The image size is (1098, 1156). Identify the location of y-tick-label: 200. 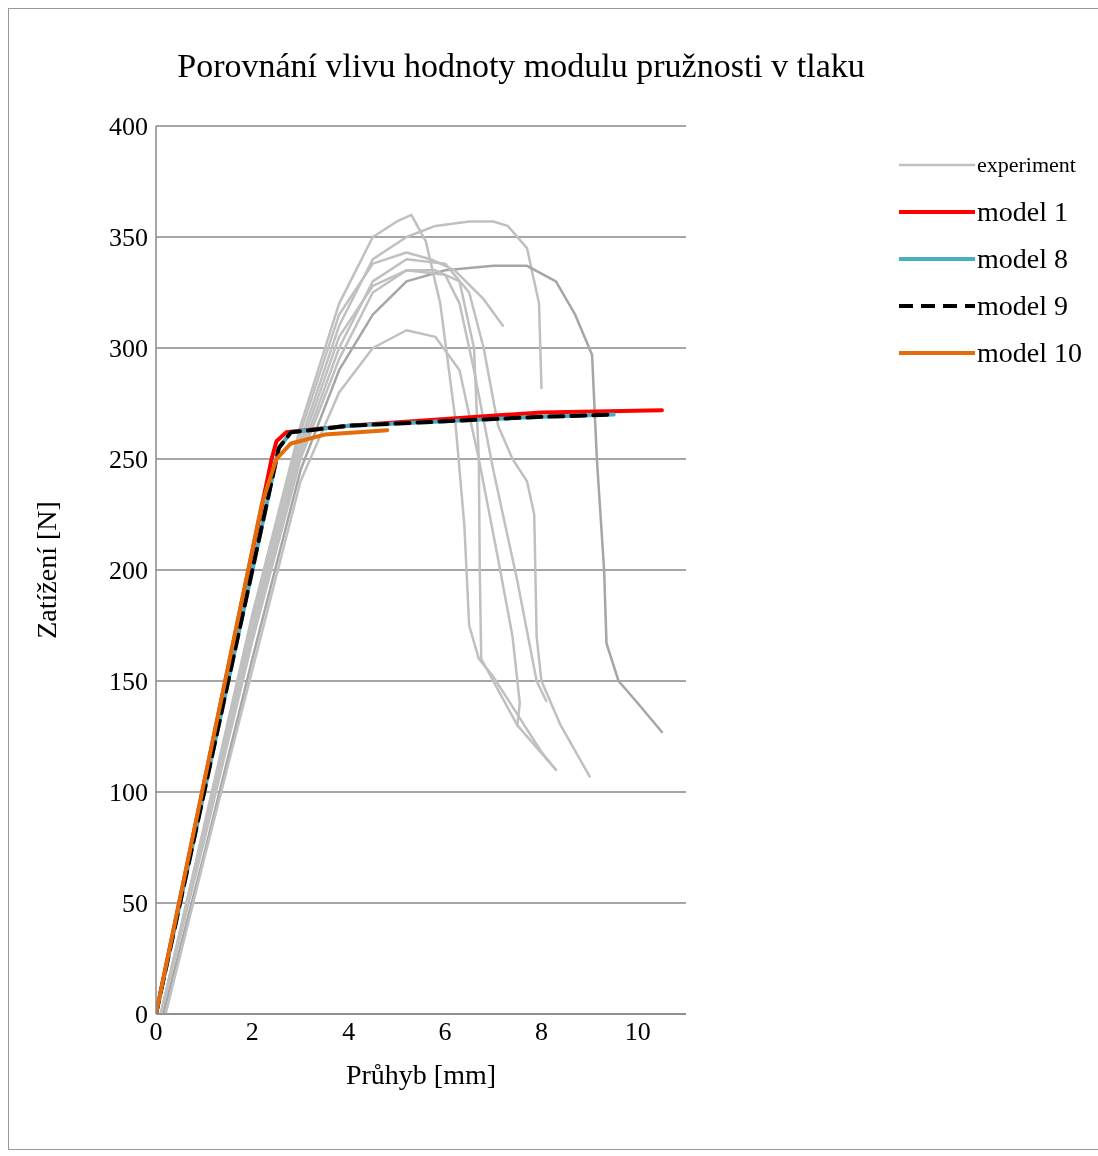
(128, 571).